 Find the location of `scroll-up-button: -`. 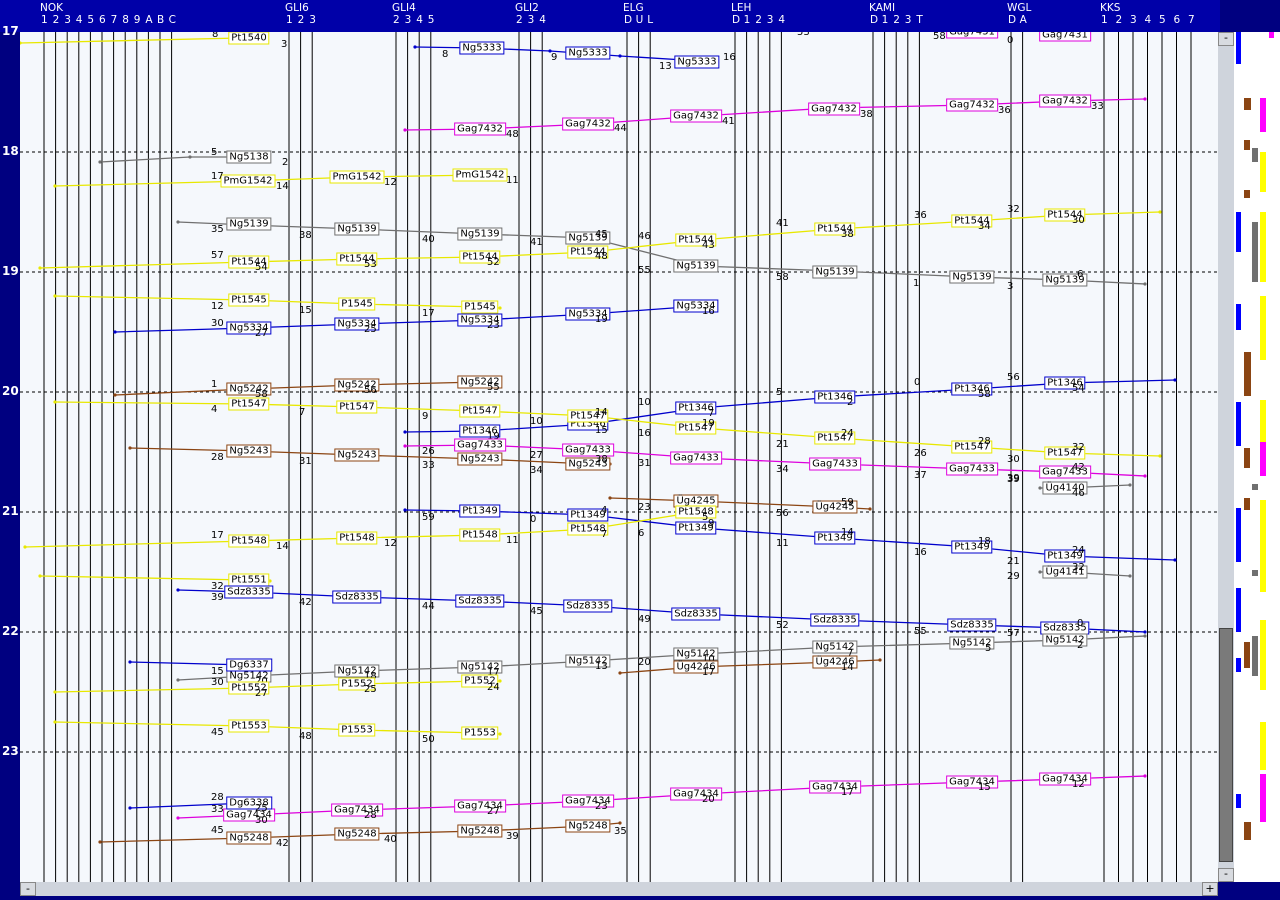

scroll-up-button: - is located at coordinates (1226, 39).